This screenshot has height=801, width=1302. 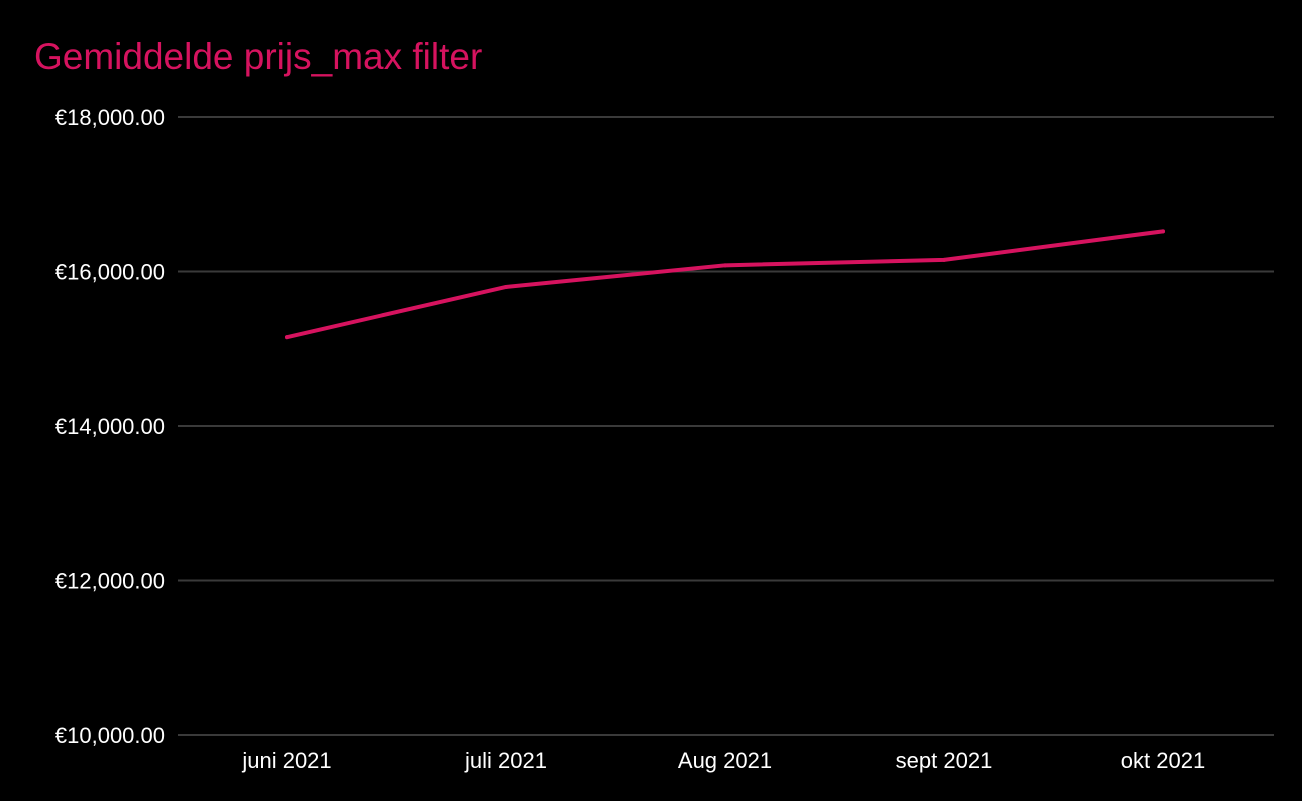 What do you see at coordinates (286, 760) in the screenshot?
I see `x-tick-label: juni 2021` at bounding box center [286, 760].